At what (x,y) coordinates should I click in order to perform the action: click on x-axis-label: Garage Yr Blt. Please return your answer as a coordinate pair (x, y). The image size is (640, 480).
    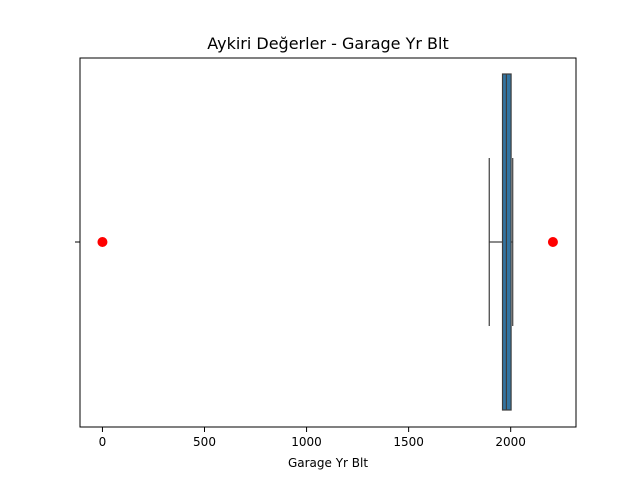
    Looking at the image, I should click on (328, 463).